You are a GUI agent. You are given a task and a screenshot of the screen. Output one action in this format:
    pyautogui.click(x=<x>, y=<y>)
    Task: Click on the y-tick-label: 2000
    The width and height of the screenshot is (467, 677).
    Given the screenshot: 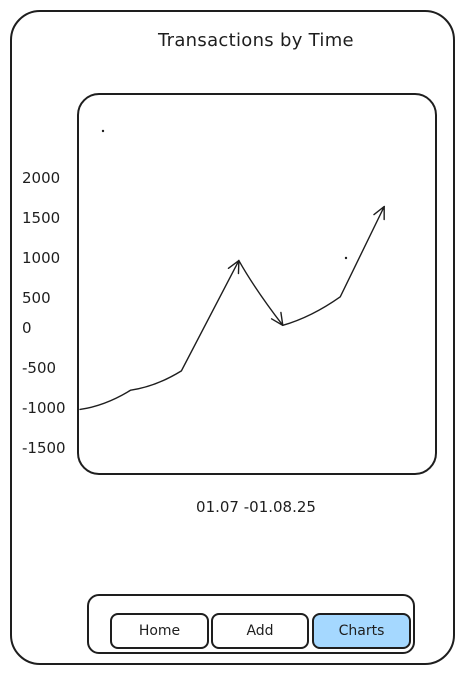 What is the action you would take?
    pyautogui.click(x=41, y=178)
    